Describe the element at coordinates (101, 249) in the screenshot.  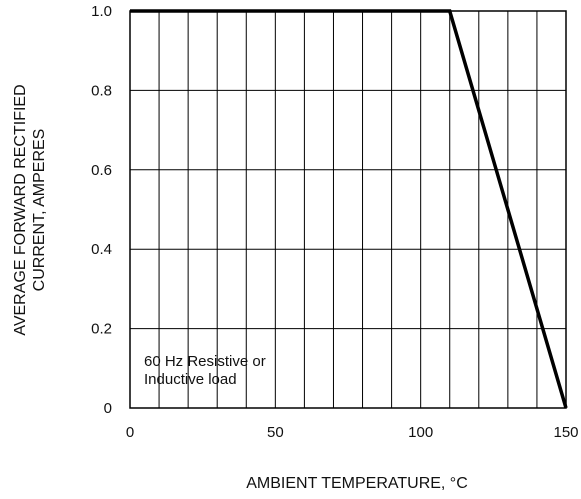
I see `y-tick-label: 0.4` at that location.